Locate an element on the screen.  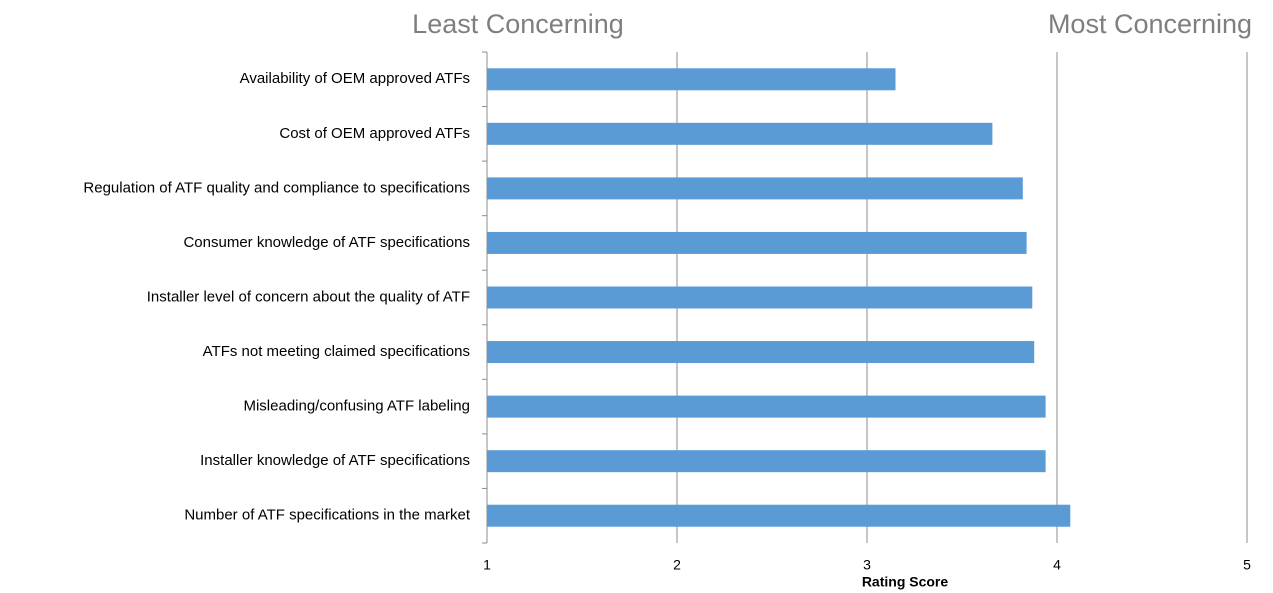
x-tick-label: 5 is located at coordinates (1247, 565).